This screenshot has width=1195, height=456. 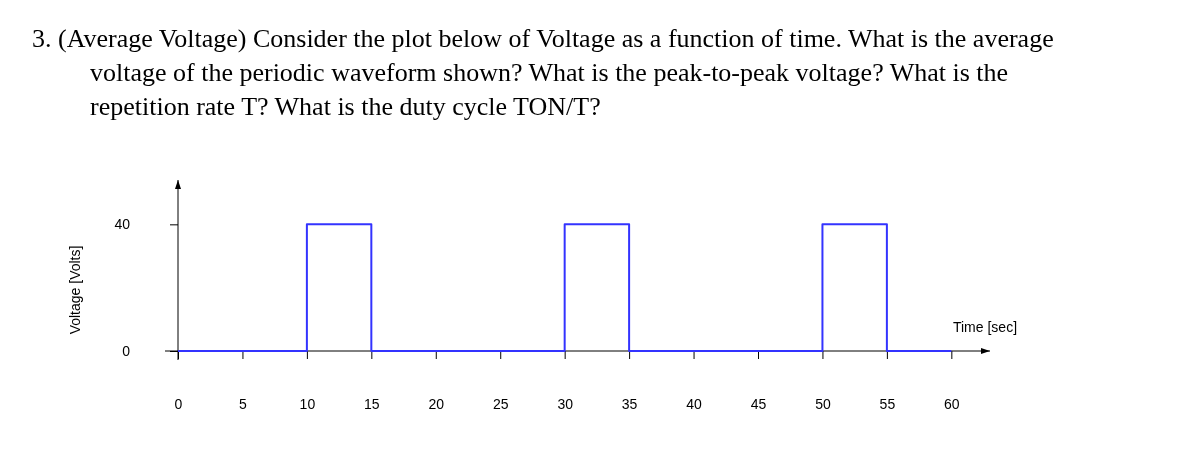 What do you see at coordinates (372, 403) in the screenshot?
I see `x-tick-label: 15` at bounding box center [372, 403].